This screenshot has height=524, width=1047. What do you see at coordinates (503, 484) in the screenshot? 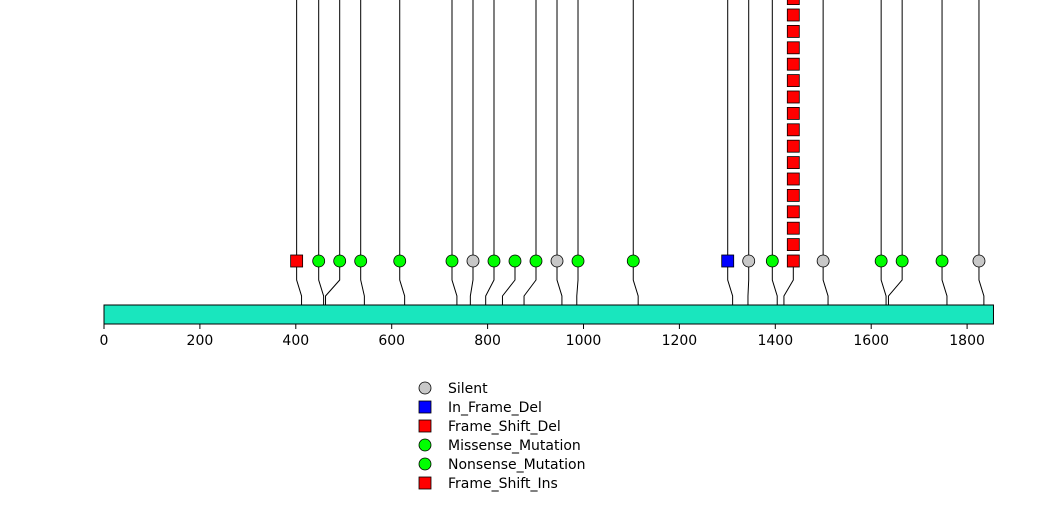
I see `legend-label: Frame_Shift_Ins` at bounding box center [503, 484].